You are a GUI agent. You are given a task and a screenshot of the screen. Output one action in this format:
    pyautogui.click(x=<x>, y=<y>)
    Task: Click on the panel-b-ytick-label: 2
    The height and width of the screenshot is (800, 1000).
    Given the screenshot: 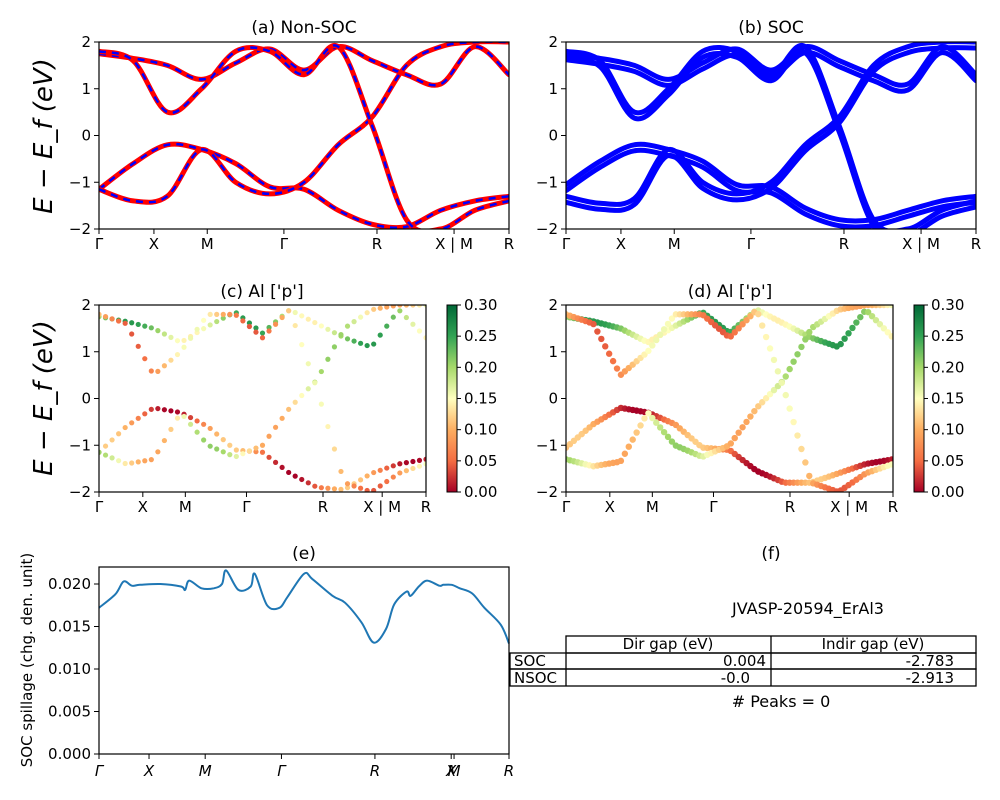 What is the action you would take?
    pyautogui.click(x=553, y=42)
    